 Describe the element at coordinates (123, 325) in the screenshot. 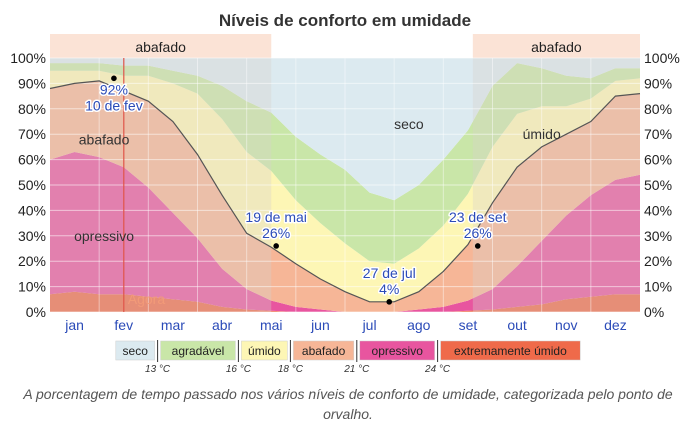

I see `x-tick-label: fev` at that location.